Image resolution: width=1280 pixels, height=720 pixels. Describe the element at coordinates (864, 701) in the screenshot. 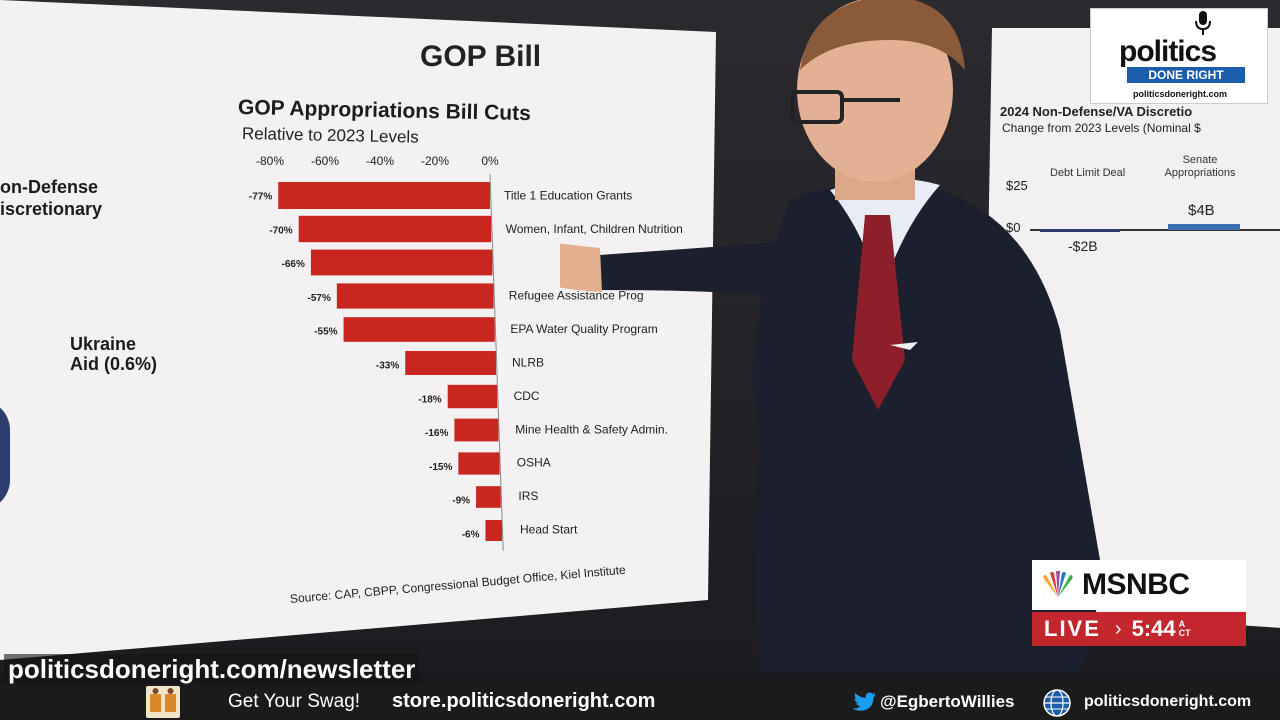

I see `twitter-icon` at that location.